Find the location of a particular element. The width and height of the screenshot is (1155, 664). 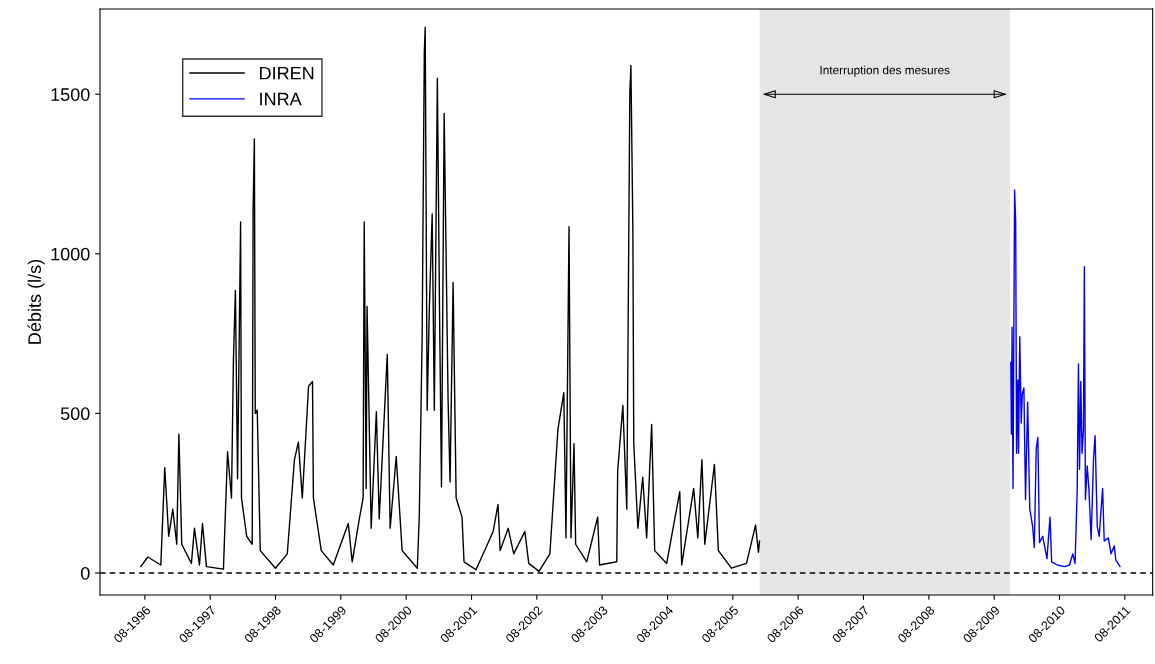

legend-label: DIREN is located at coordinates (287, 73).